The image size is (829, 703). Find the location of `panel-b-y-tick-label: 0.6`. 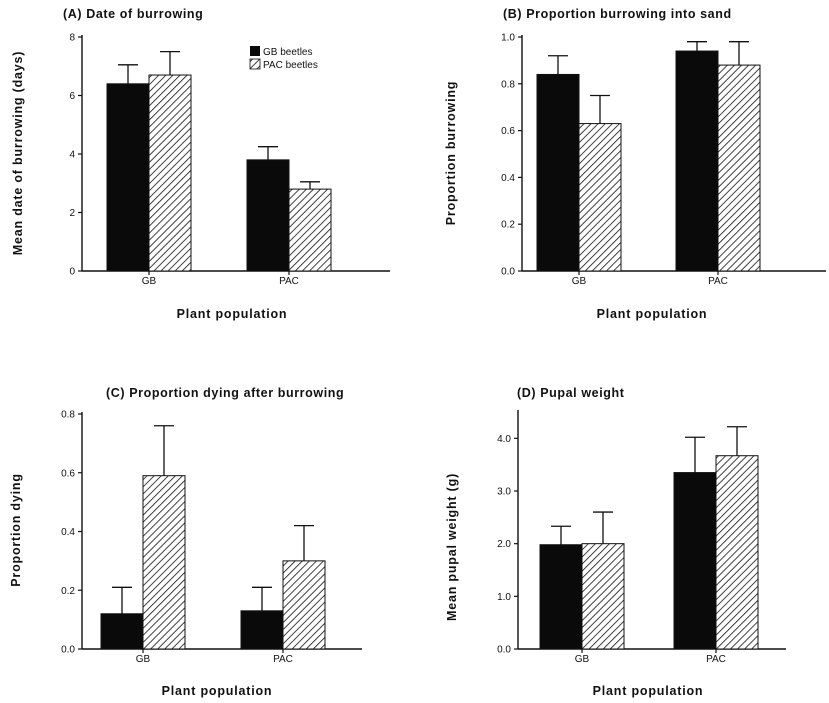

panel-b-y-tick-label: 0.6 is located at coordinates (508, 131).